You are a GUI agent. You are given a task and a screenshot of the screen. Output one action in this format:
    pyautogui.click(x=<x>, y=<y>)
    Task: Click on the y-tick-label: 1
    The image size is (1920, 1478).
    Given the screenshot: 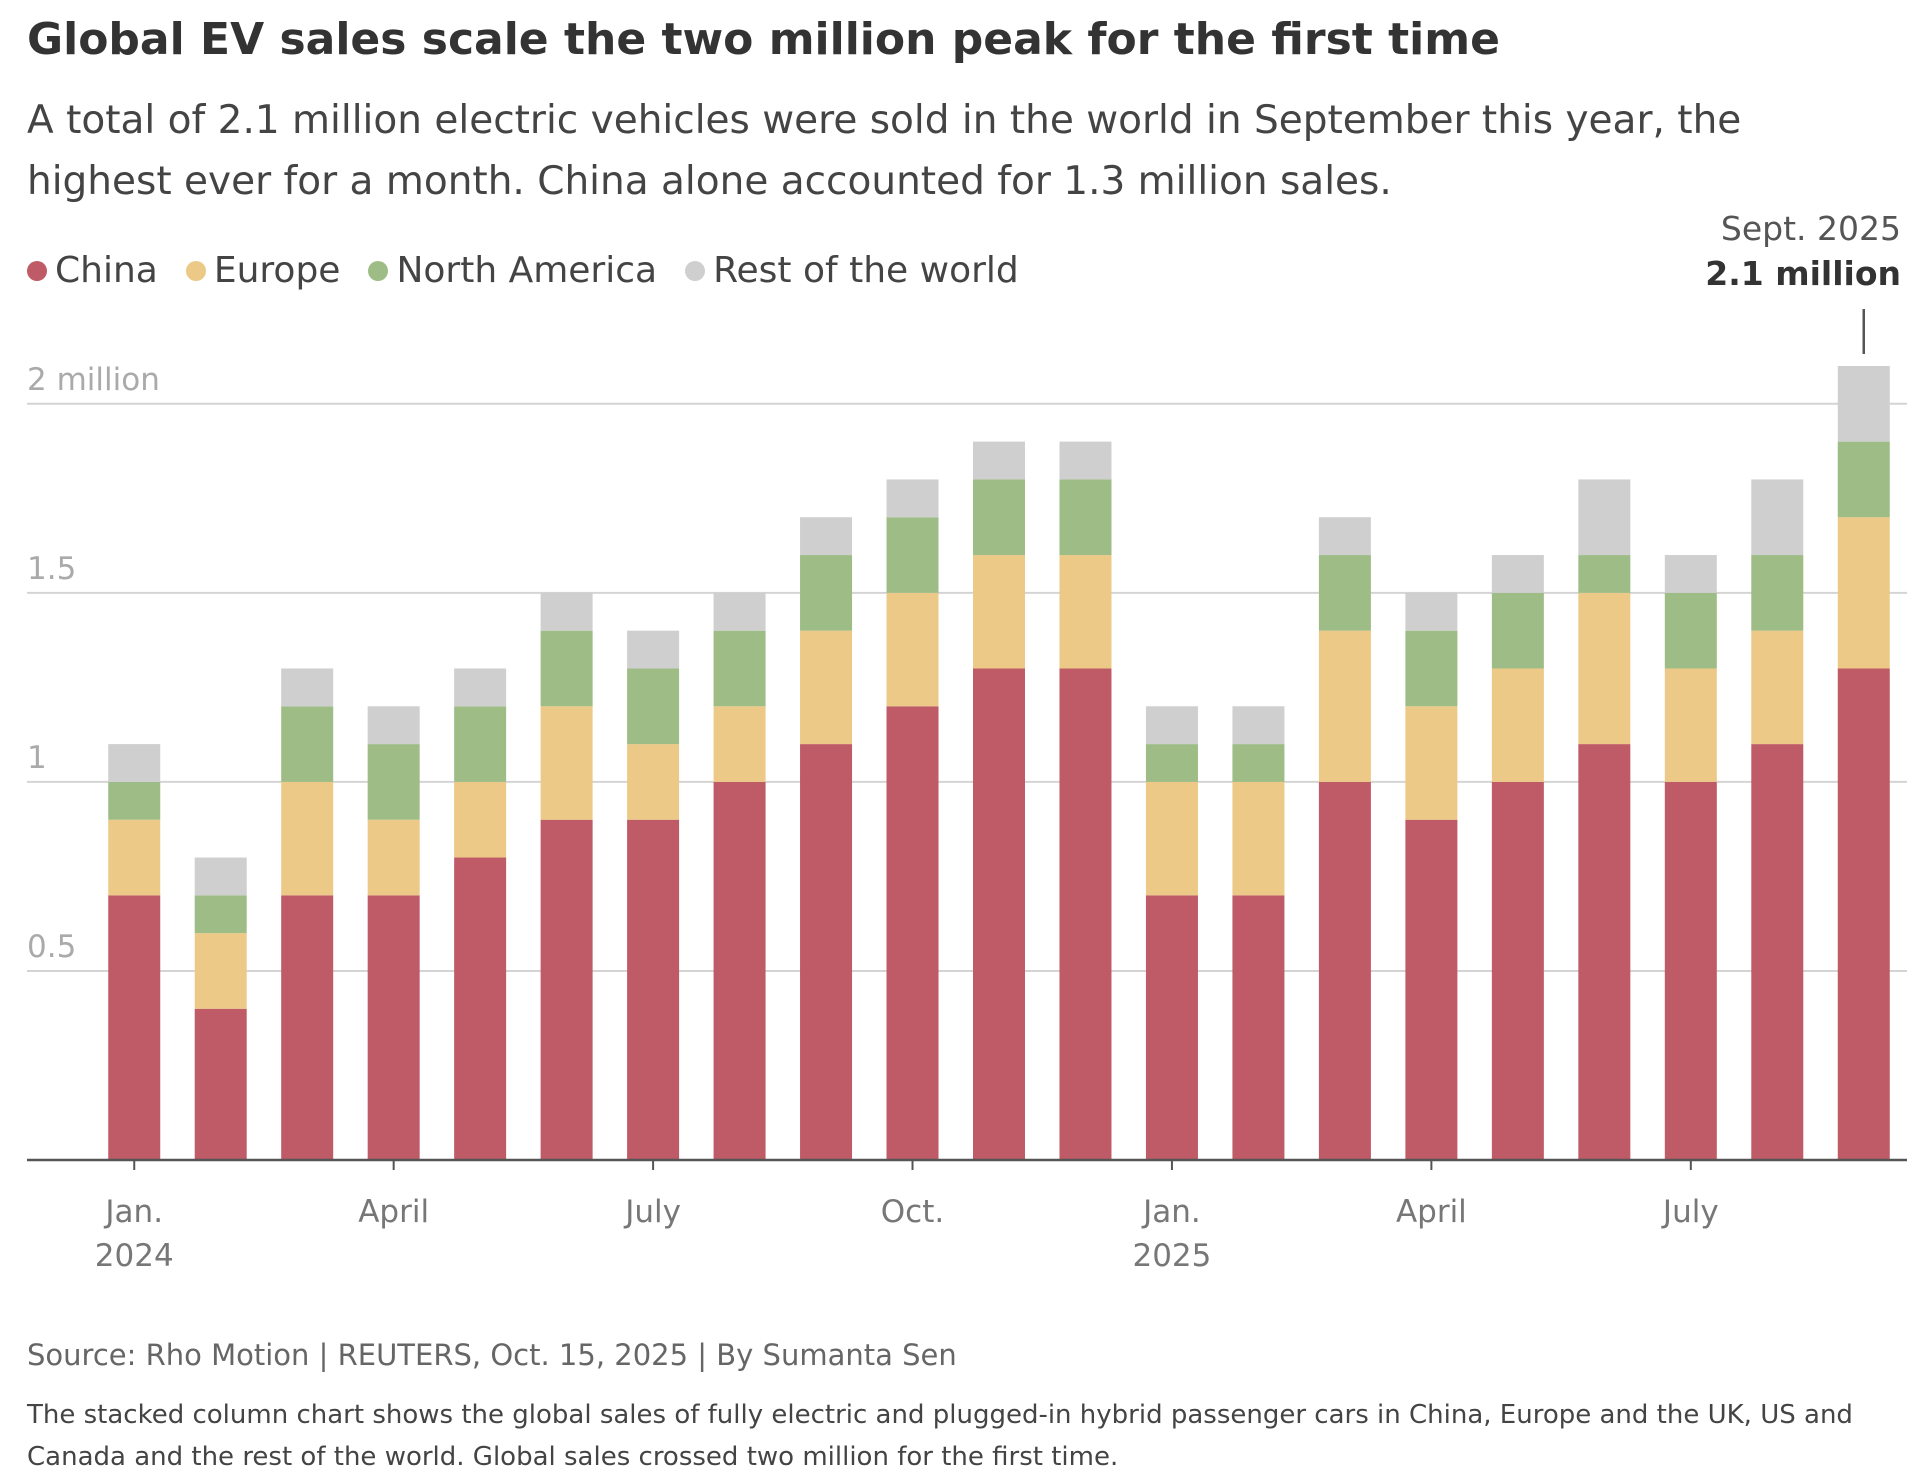 What is the action you would take?
    pyautogui.click(x=37, y=758)
    